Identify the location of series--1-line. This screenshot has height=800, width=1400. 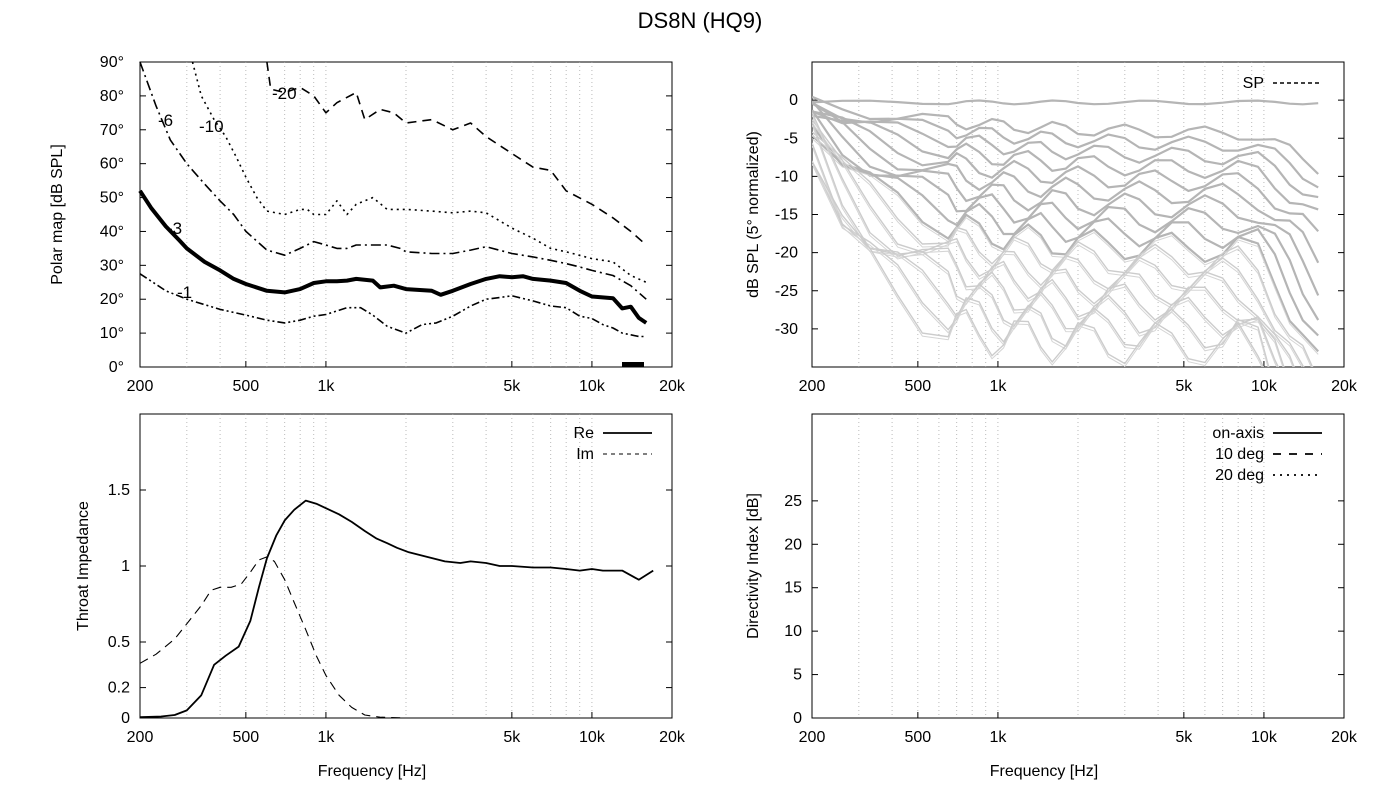
(393, 305).